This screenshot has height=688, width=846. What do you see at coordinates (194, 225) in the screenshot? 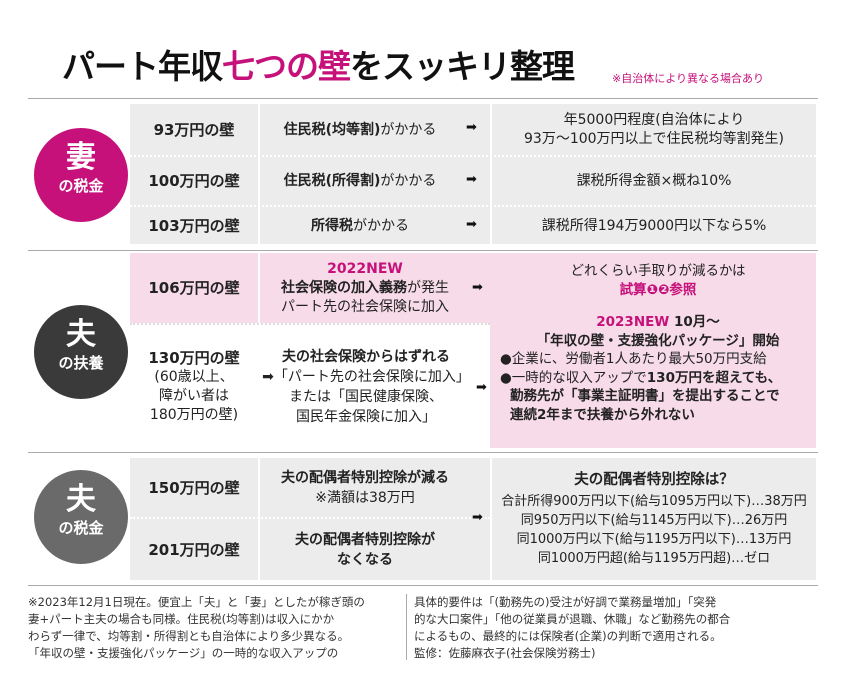
I see `wall-103: 103万円の壁` at bounding box center [194, 225].